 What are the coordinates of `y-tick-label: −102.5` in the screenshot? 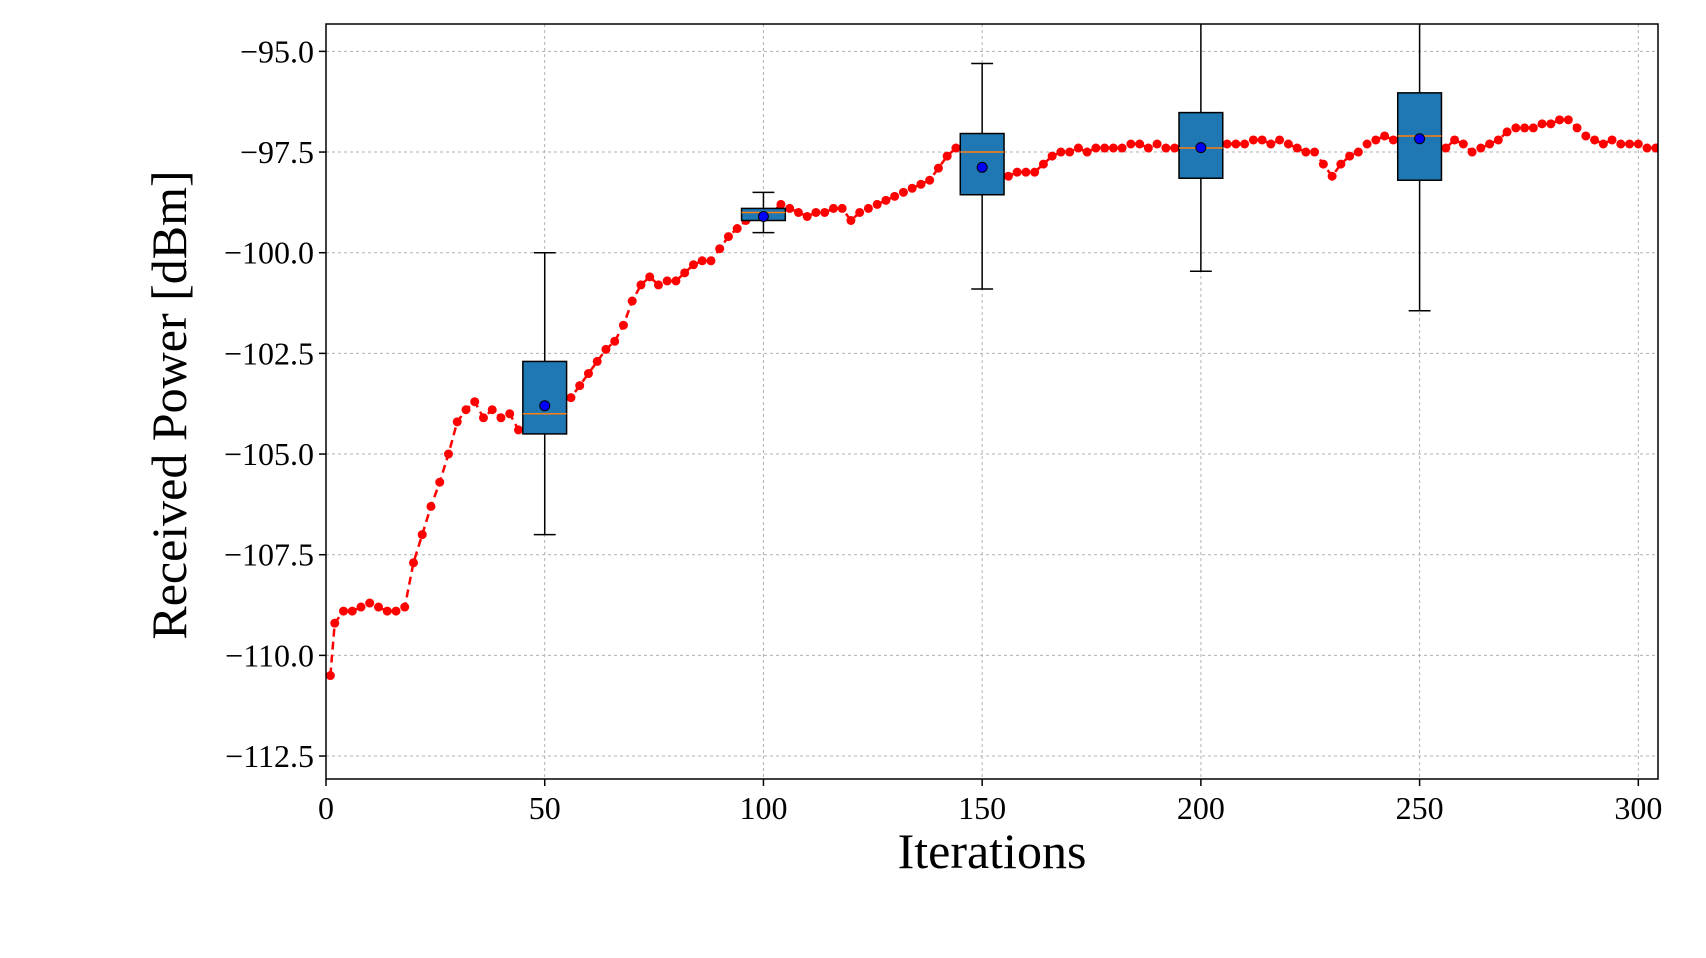 It's located at (269, 353).